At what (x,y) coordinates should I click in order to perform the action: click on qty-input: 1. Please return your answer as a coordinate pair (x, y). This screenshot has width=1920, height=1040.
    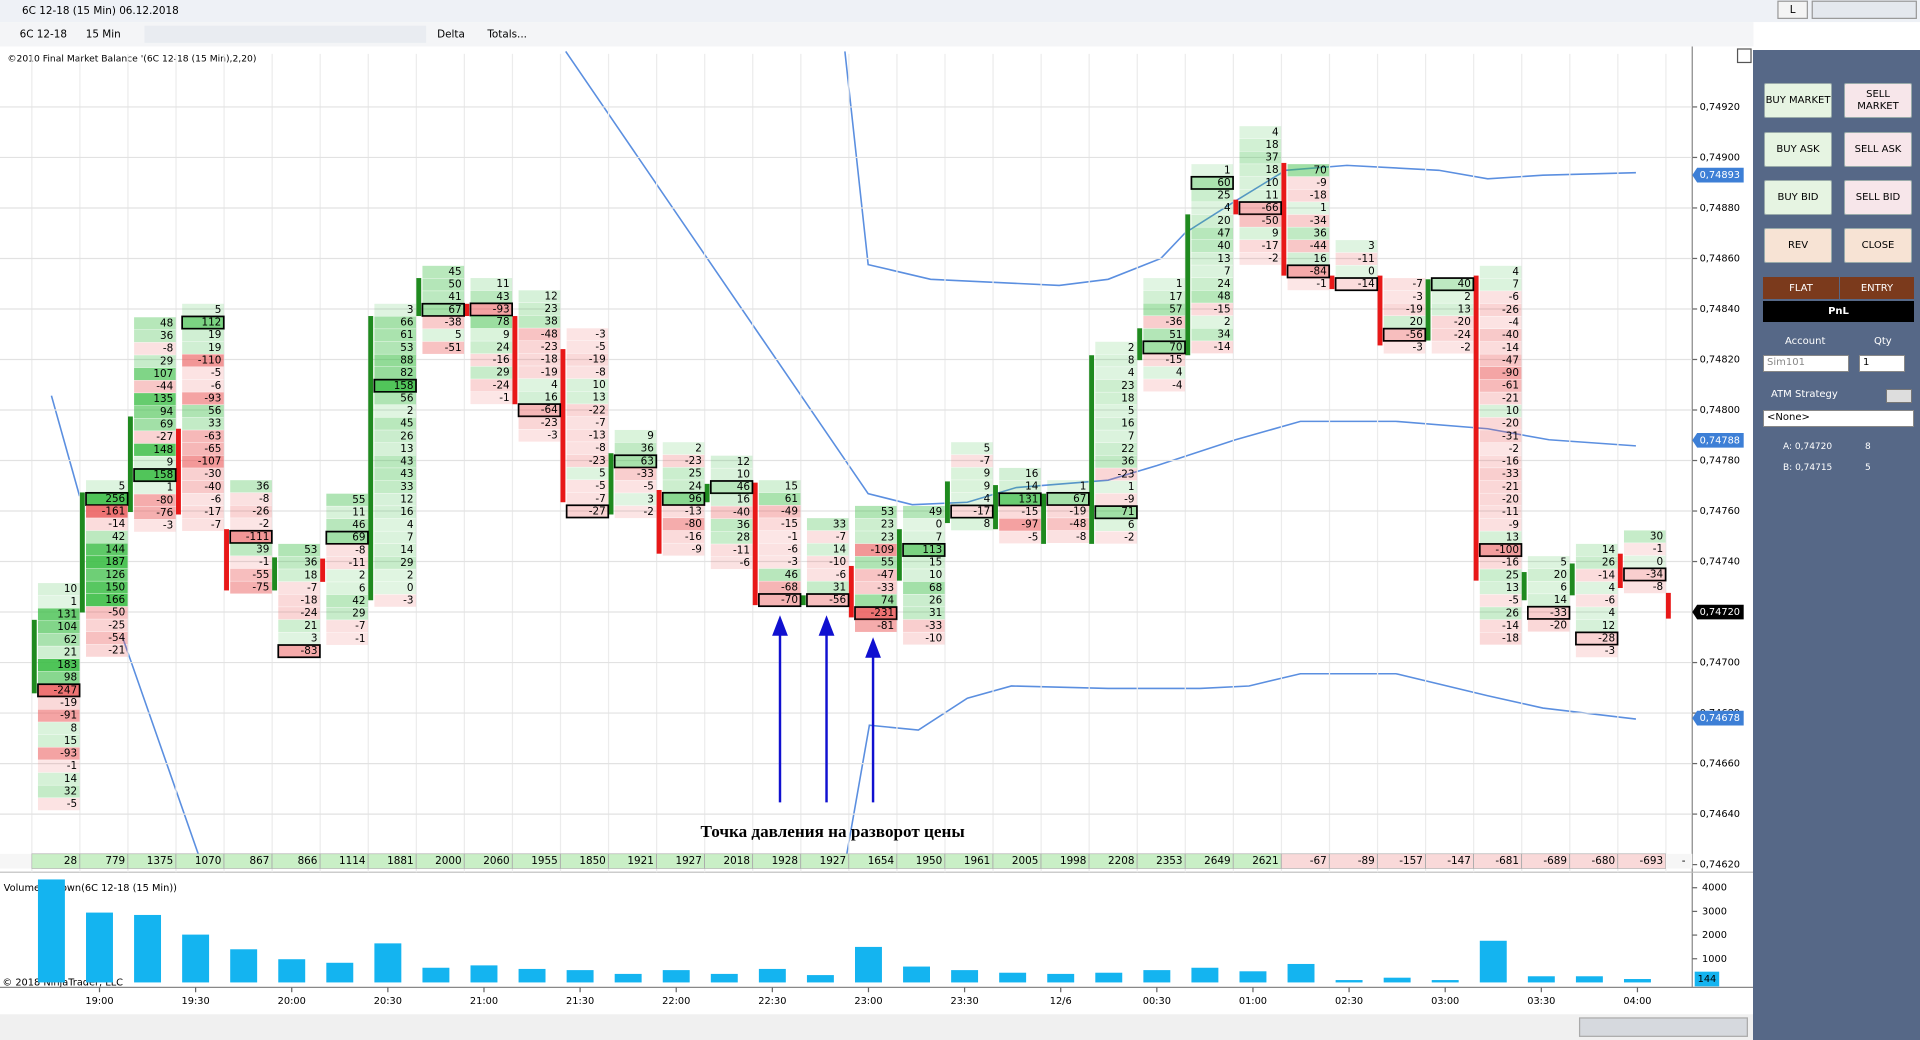
    Looking at the image, I should click on (1882, 363).